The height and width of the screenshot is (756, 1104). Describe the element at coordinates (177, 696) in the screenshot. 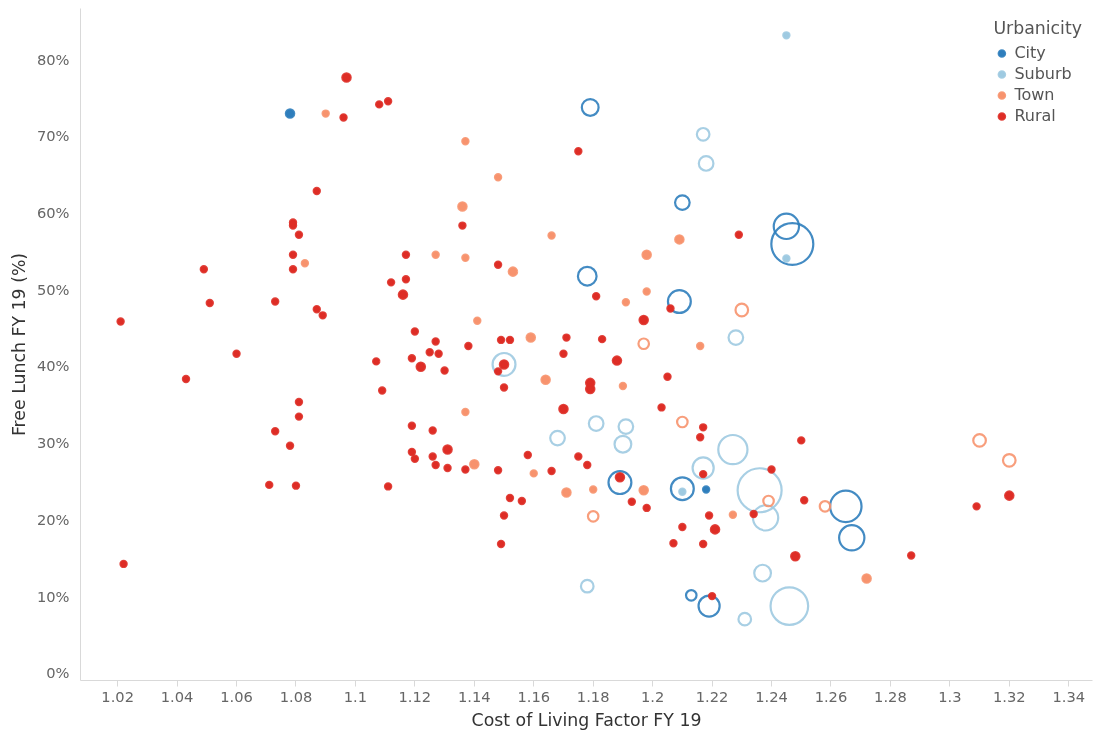

I see `x-tick-label: 1.04` at that location.